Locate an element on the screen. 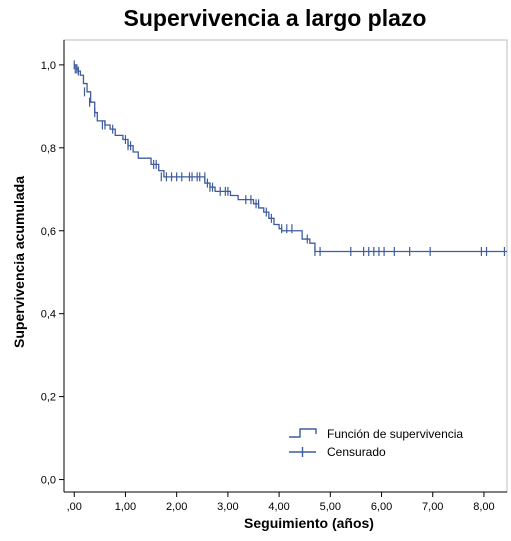 The image size is (511, 541). x-tick-label: ,00 is located at coordinates (74, 507).